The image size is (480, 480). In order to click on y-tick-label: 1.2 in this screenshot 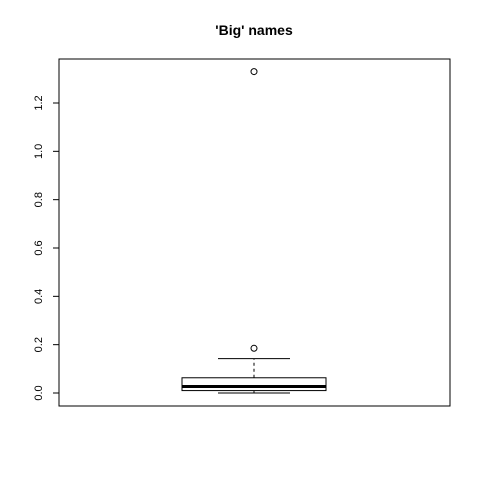, I will do `click(39, 102)`.